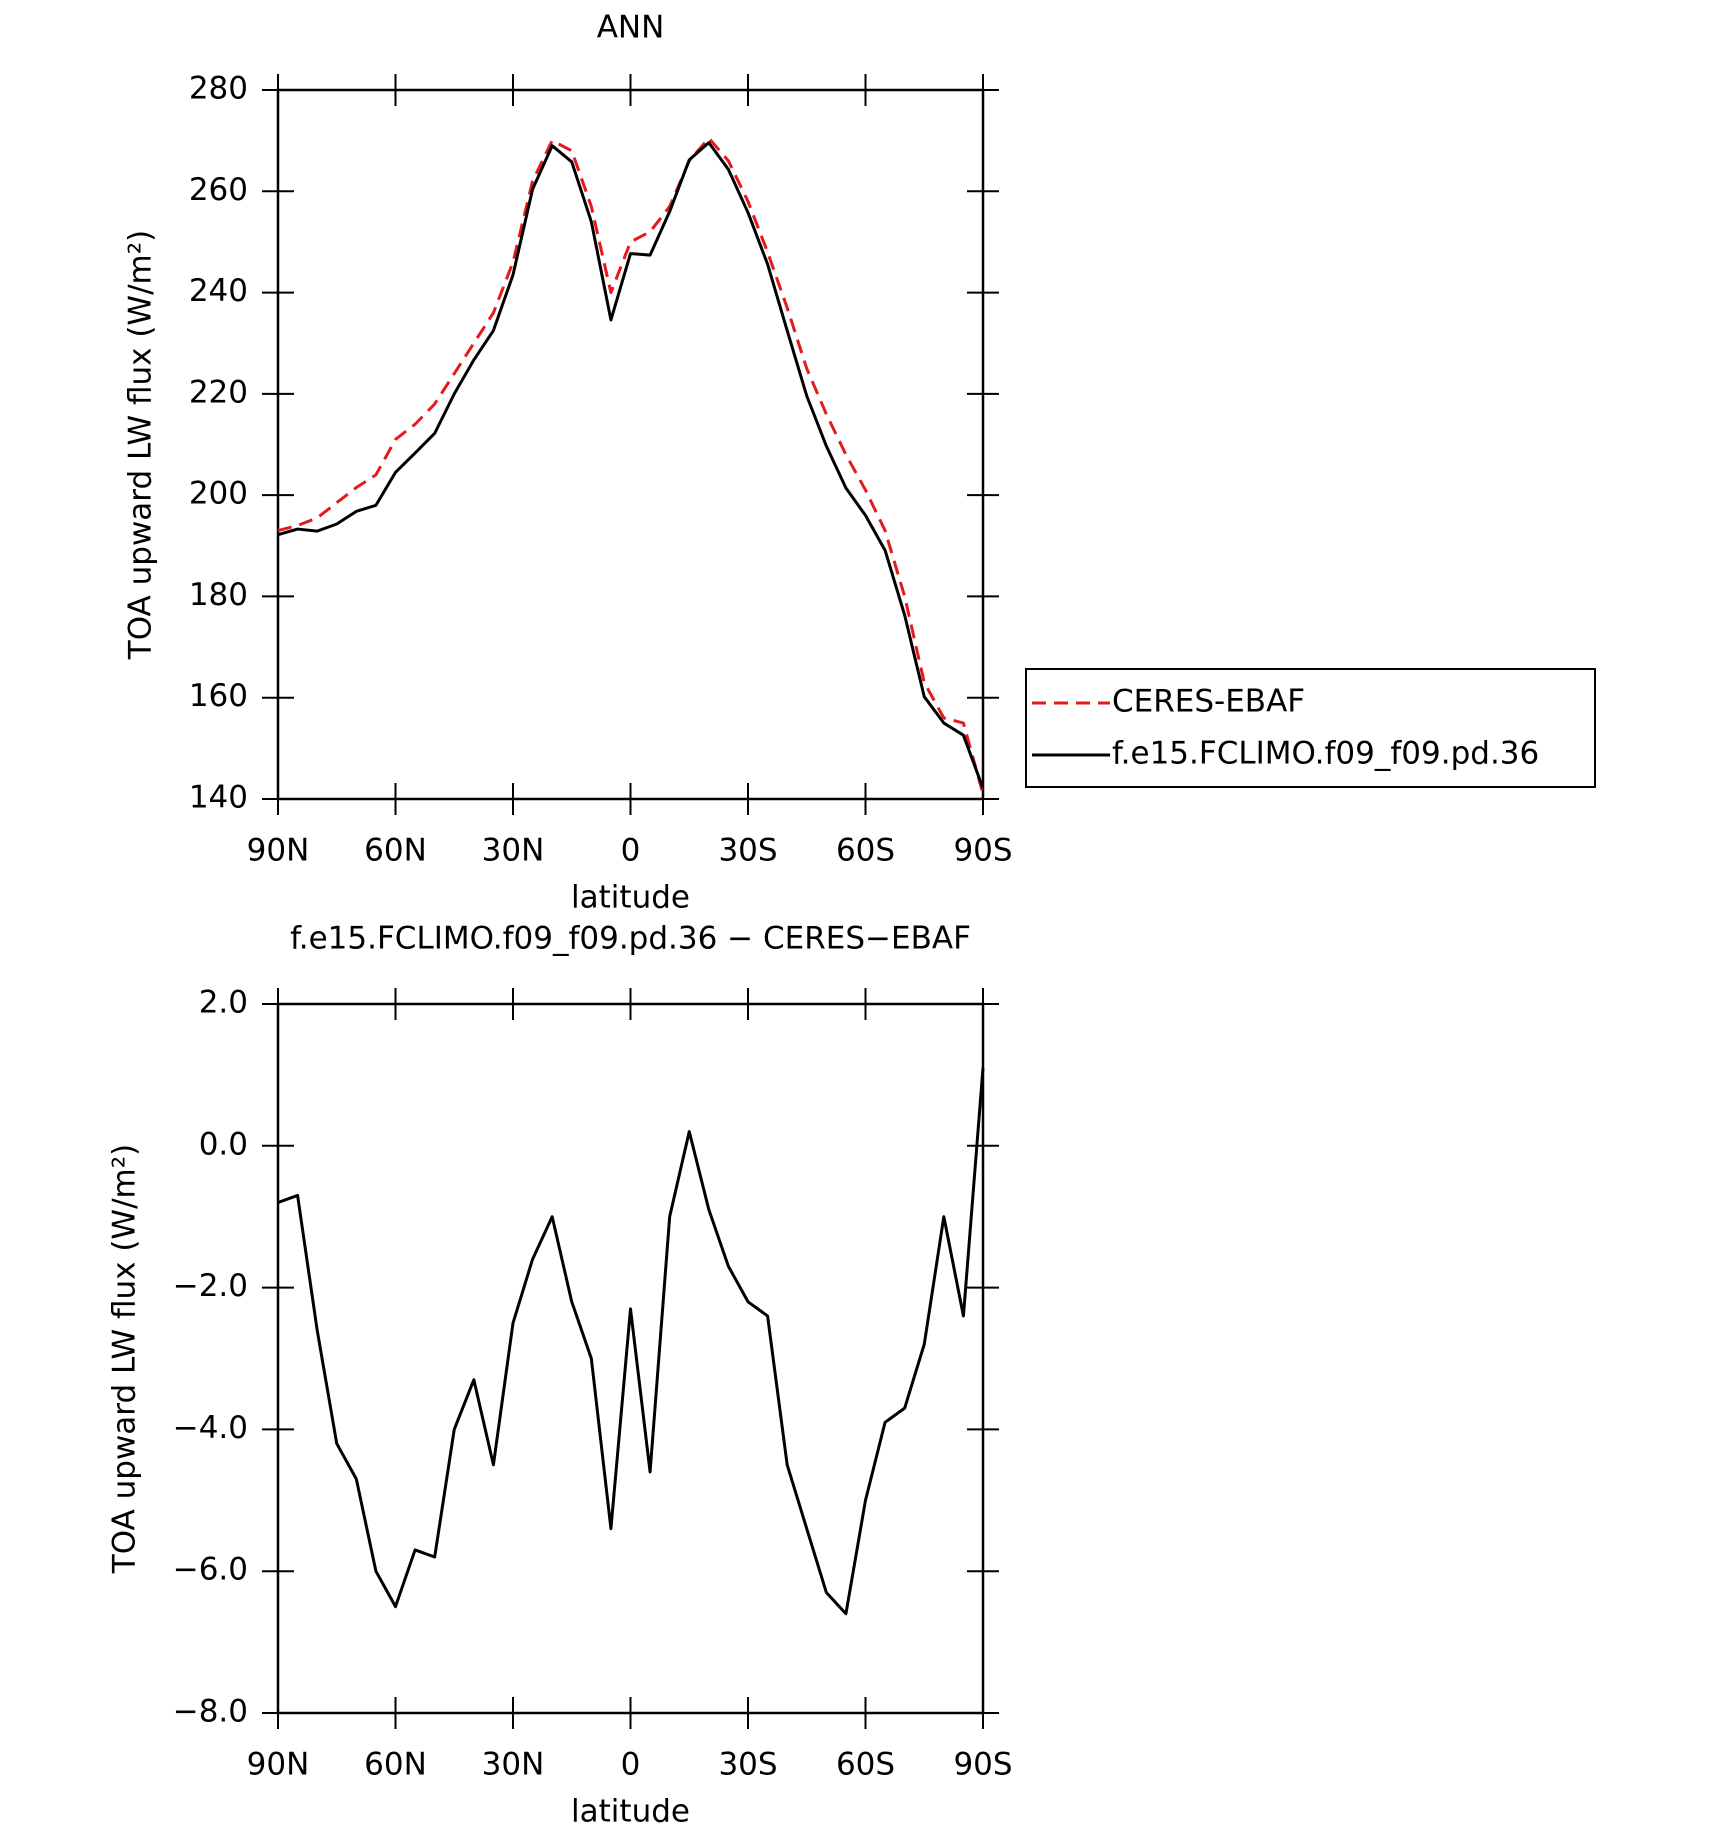  I want to click on y-tick-label: −6.0, so click(210, 1570).